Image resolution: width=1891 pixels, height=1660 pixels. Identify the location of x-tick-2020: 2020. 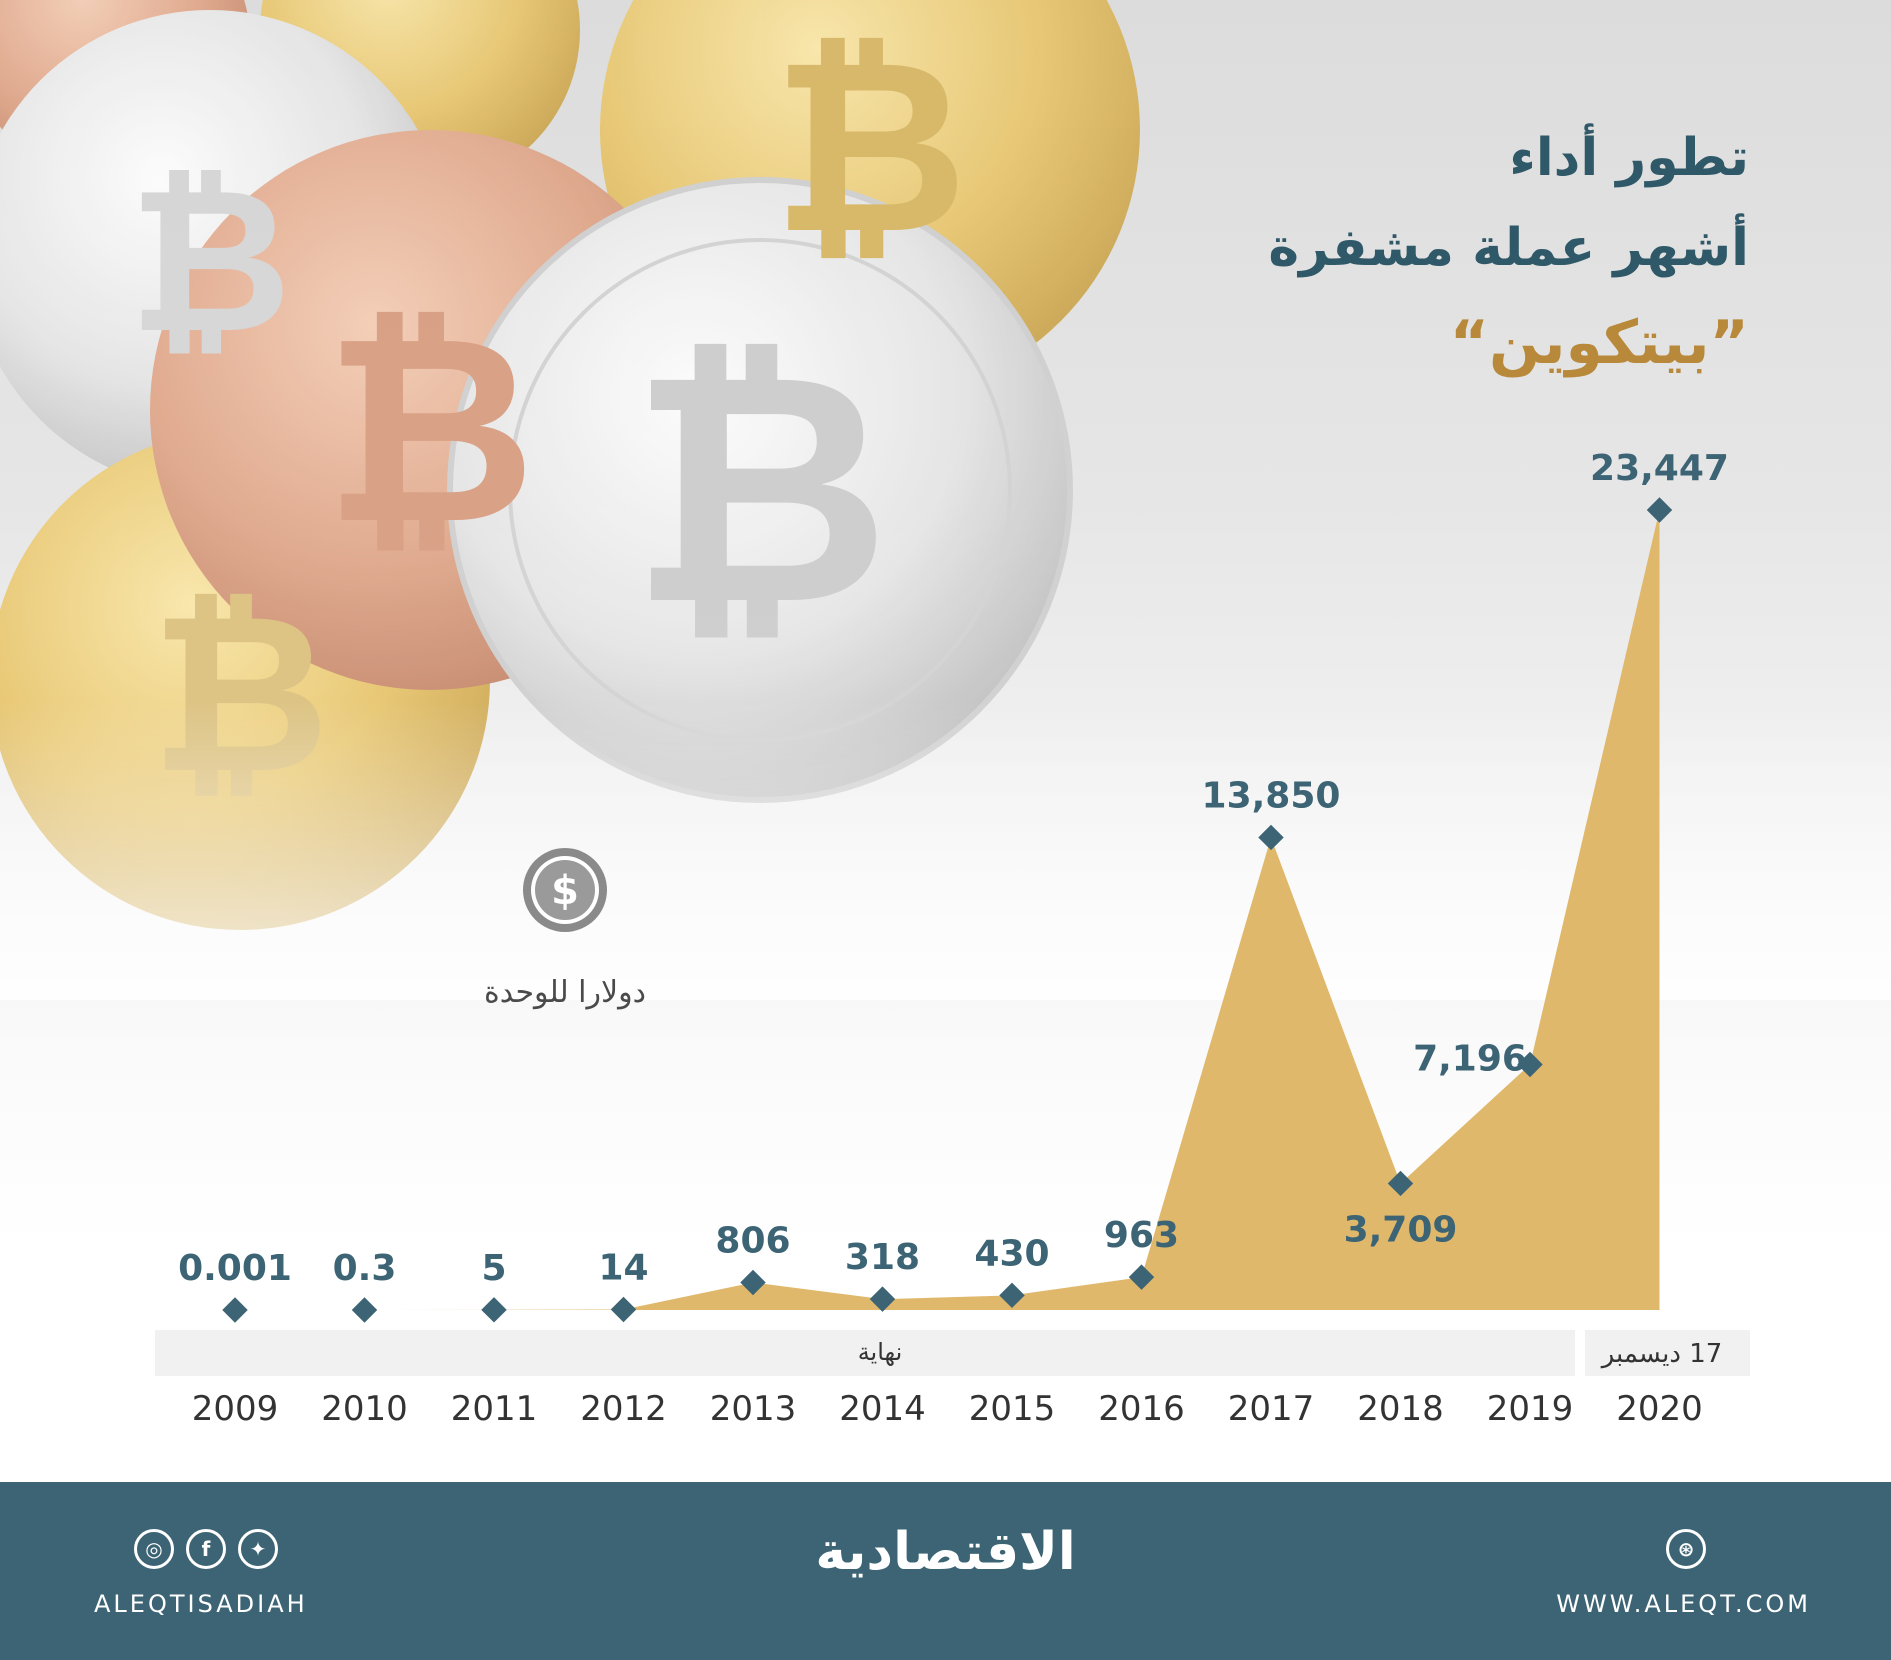
(1659, 1409).